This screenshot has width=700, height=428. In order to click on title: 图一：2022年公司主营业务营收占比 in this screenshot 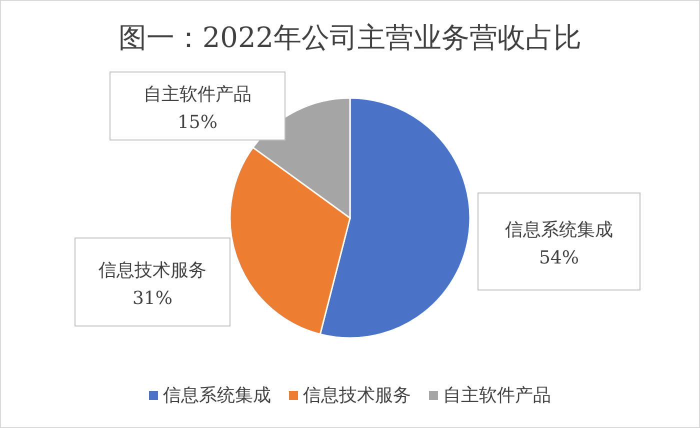, I will do `click(350, 37)`.